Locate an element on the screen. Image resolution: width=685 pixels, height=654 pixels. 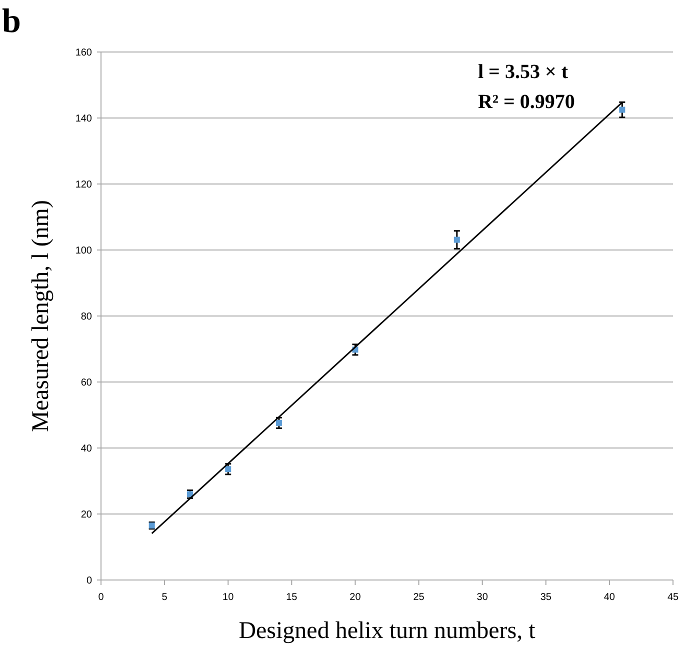
y-tick-label: 0 is located at coordinates (89, 581).